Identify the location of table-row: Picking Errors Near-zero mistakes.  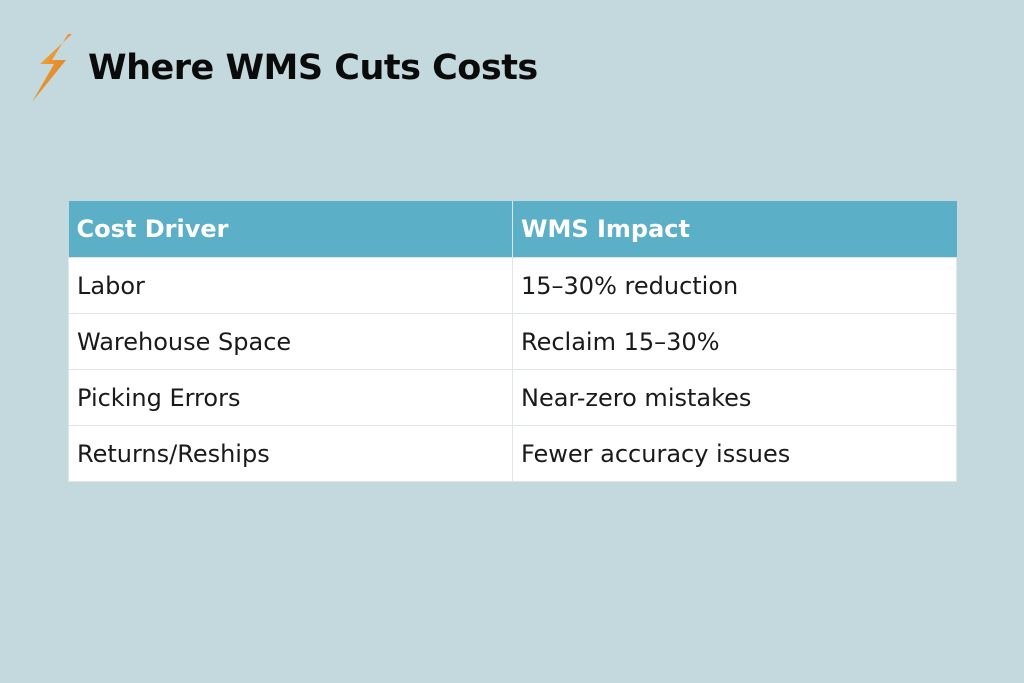
(512, 397).